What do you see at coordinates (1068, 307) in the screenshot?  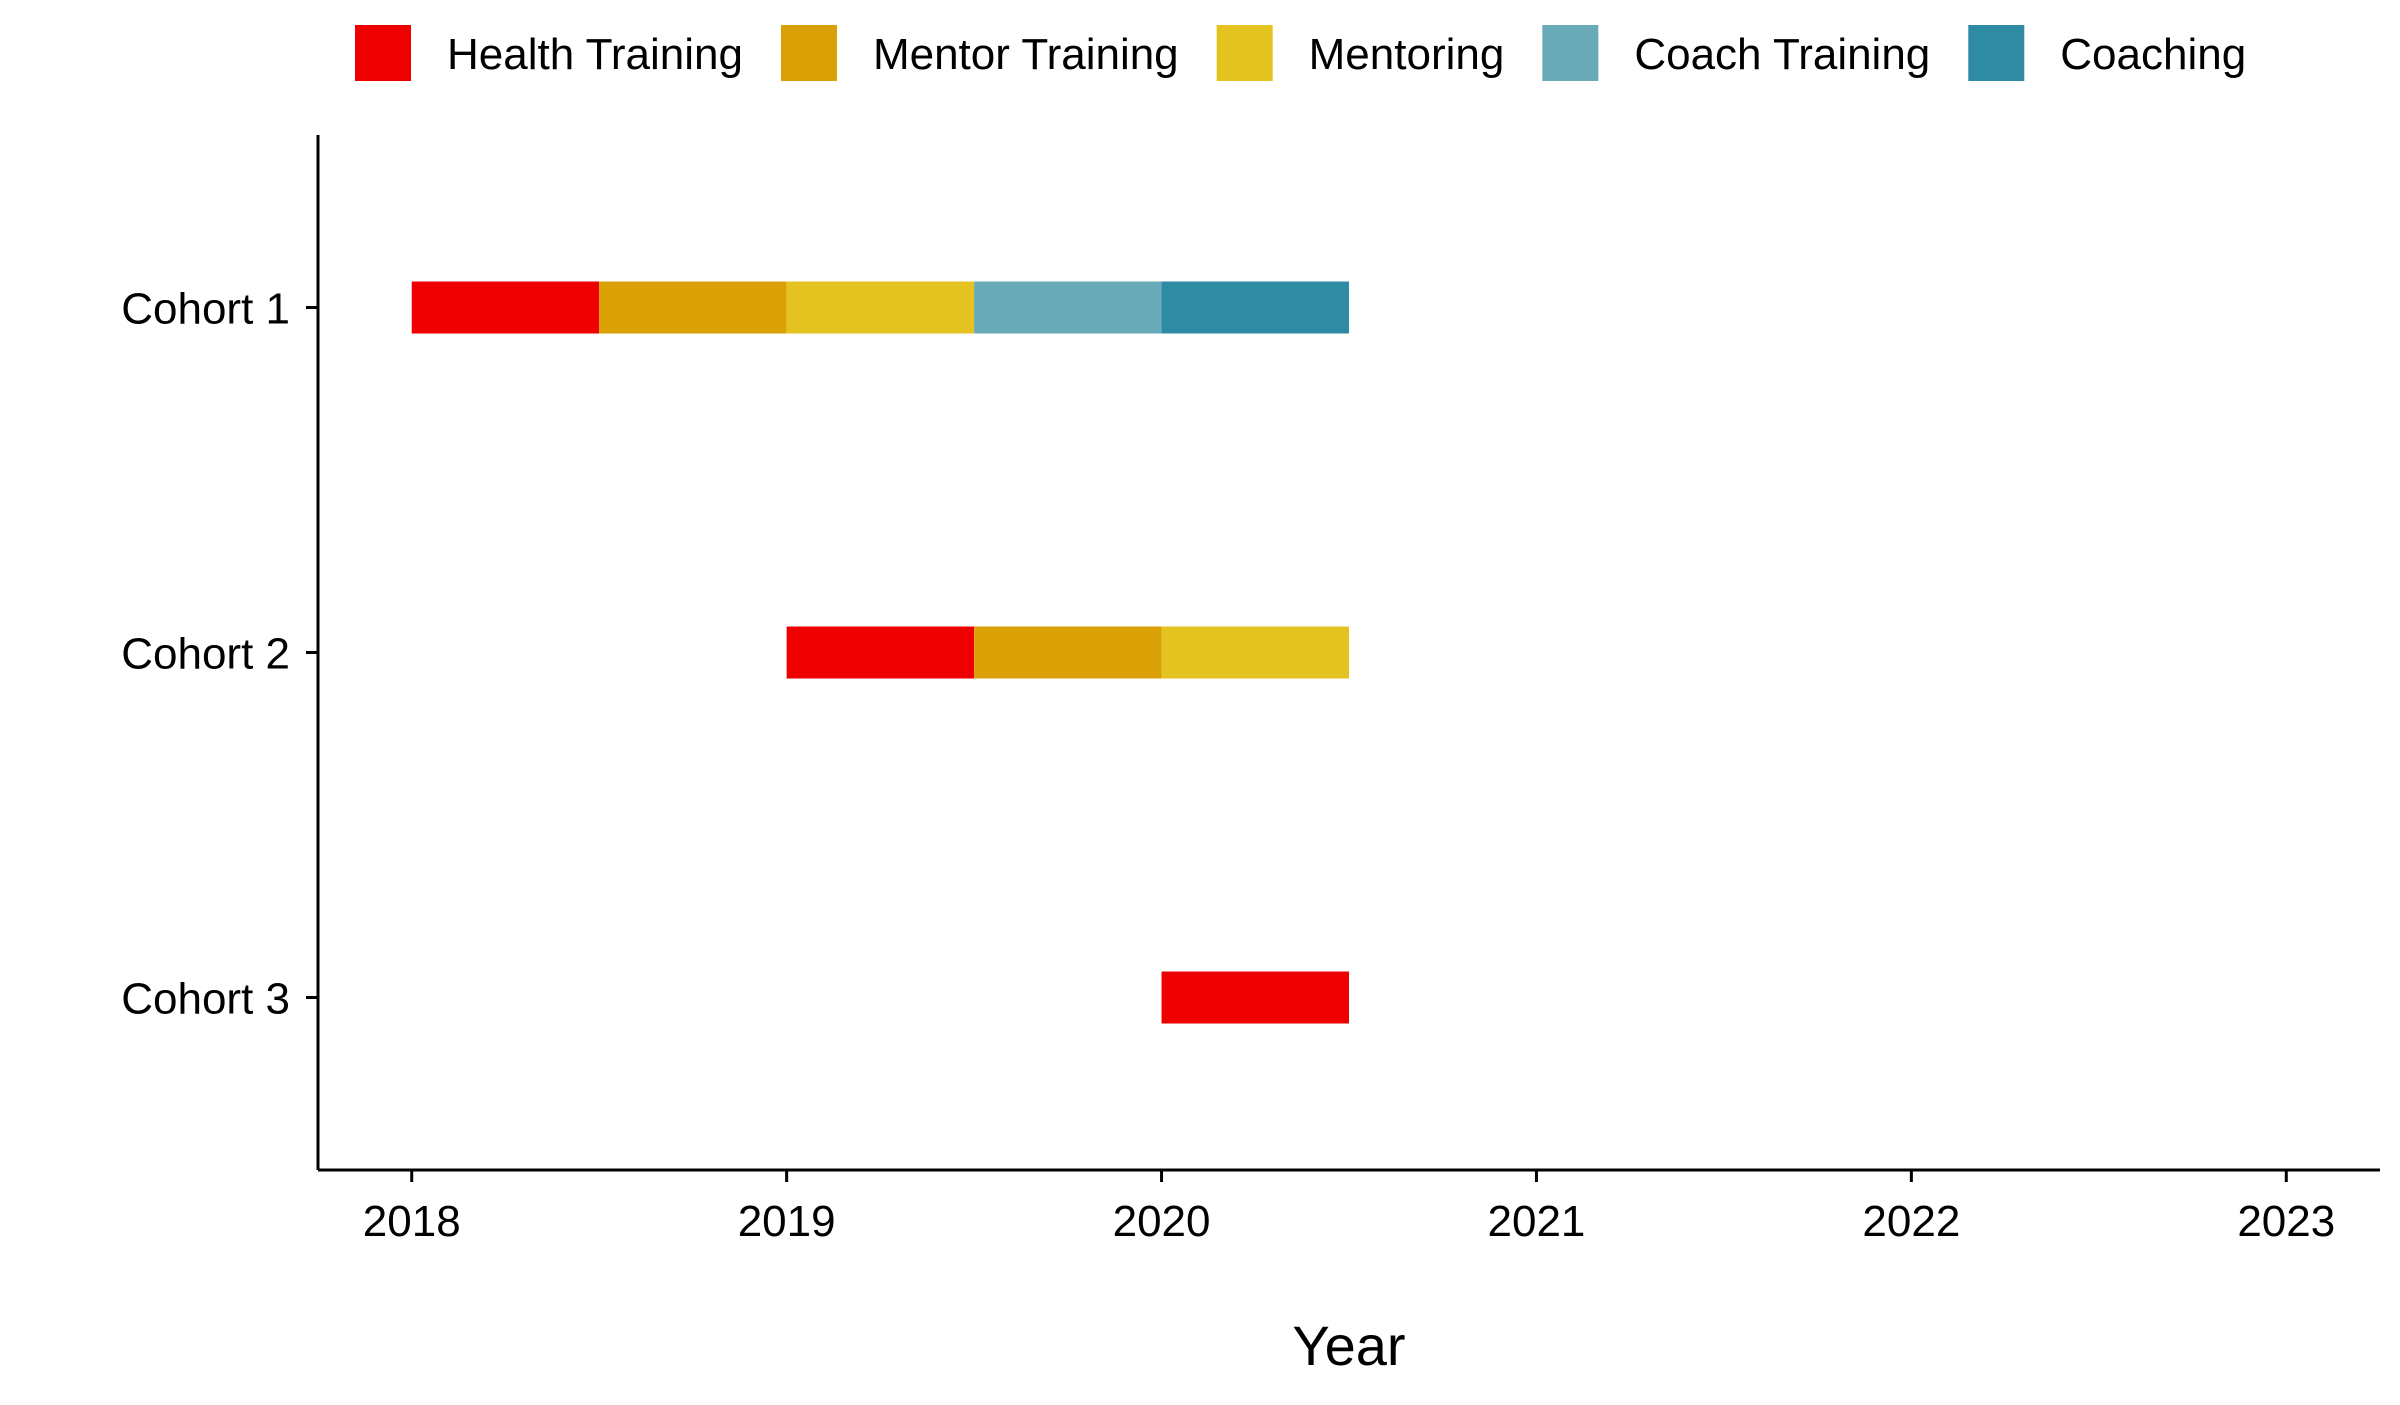 I see `bar-cohort-1-coach-training` at bounding box center [1068, 307].